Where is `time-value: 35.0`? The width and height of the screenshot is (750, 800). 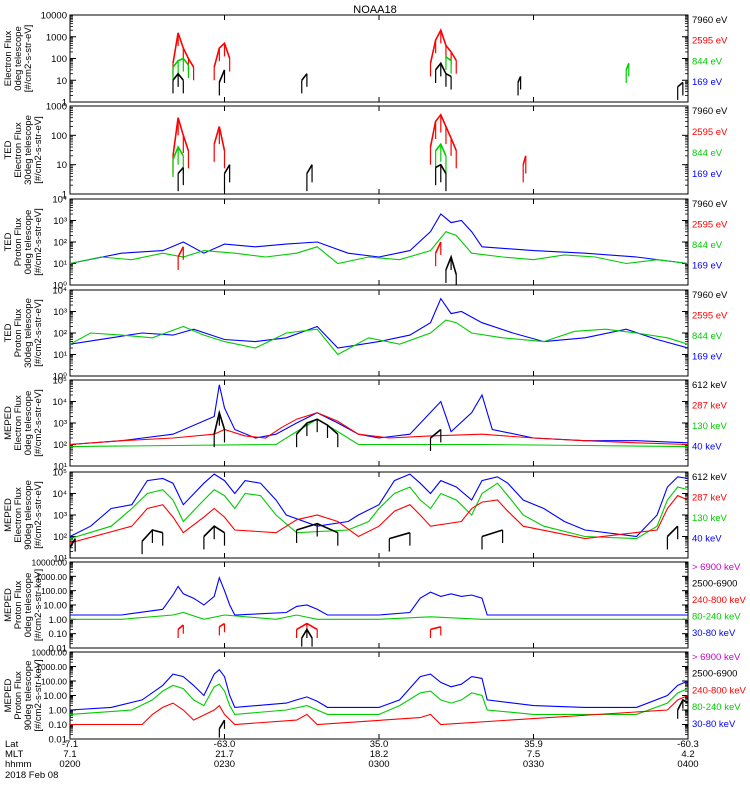 time-value: 35.0 is located at coordinates (379, 744).